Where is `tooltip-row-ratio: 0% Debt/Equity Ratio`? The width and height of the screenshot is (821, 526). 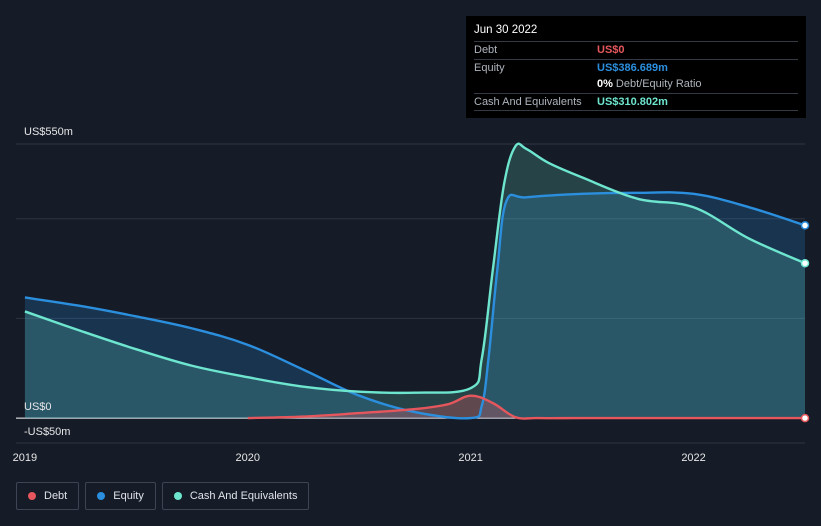 tooltip-row-ratio: 0% Debt/Equity Ratio is located at coordinates (636, 84).